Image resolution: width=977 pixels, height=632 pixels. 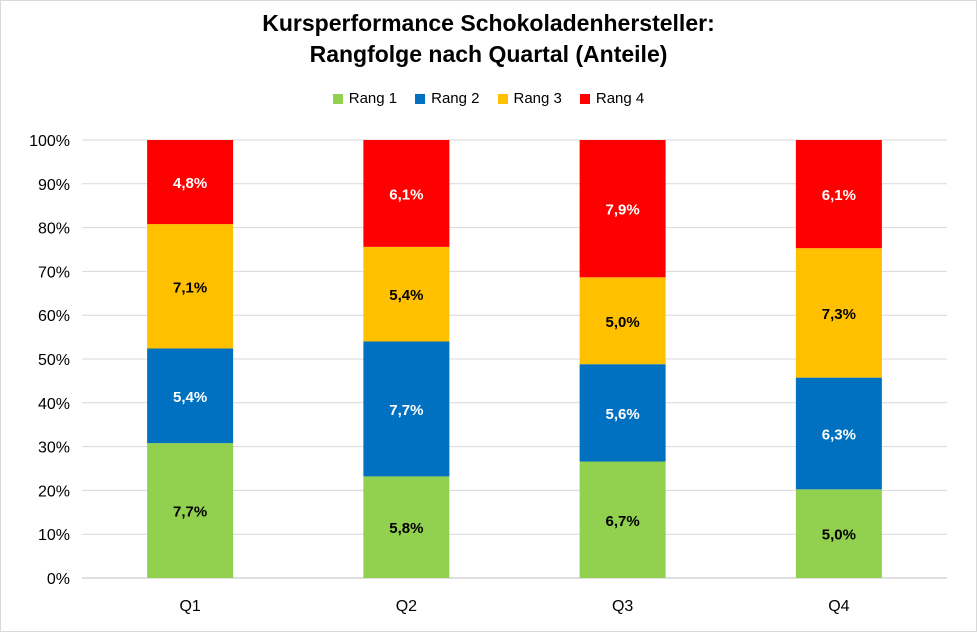 I want to click on legend-entry-rang-3: Rang 3, so click(x=529, y=98).